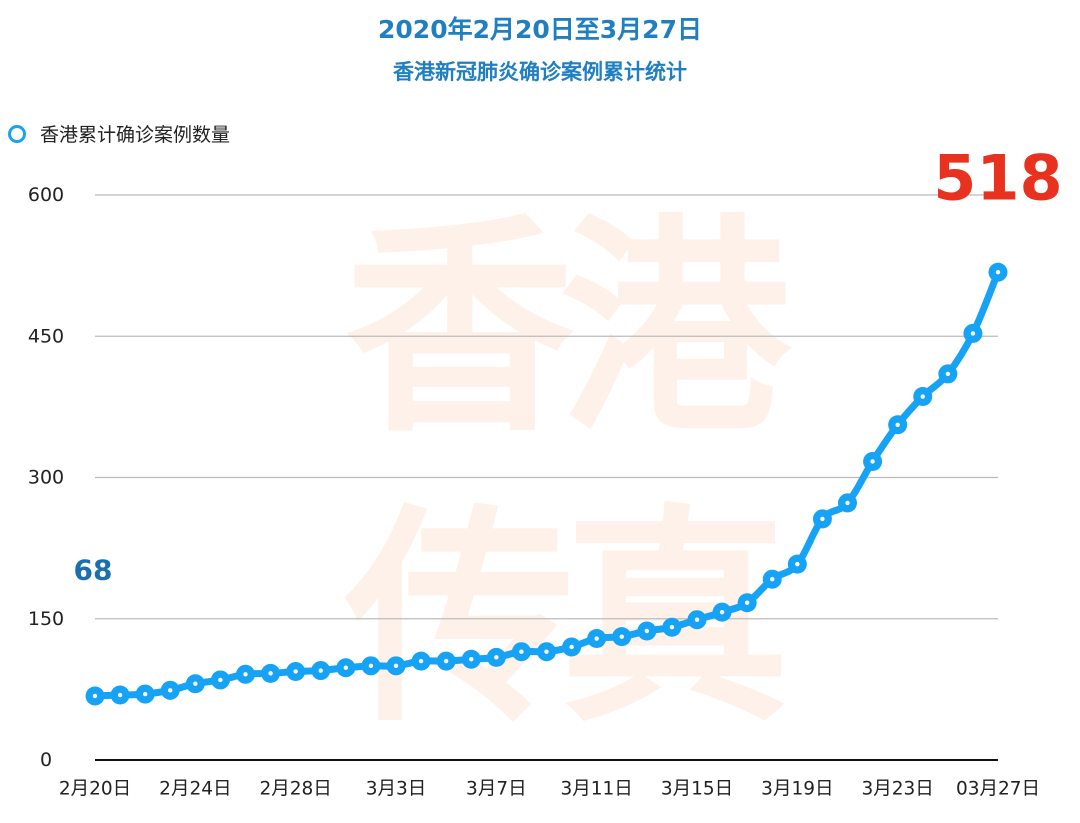  I want to click on y-tick-label: 600, so click(46, 195).